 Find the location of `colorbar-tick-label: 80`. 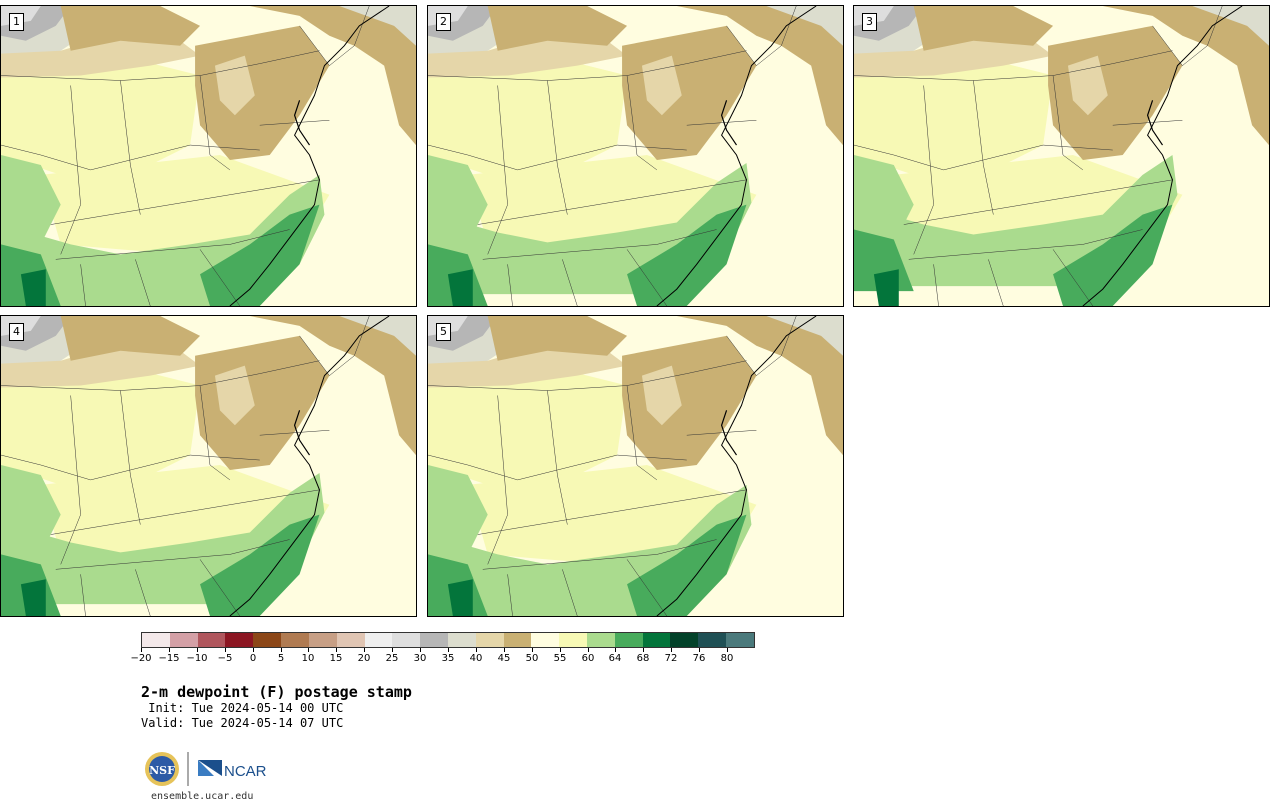

colorbar-tick-label: 80 is located at coordinates (727, 658).